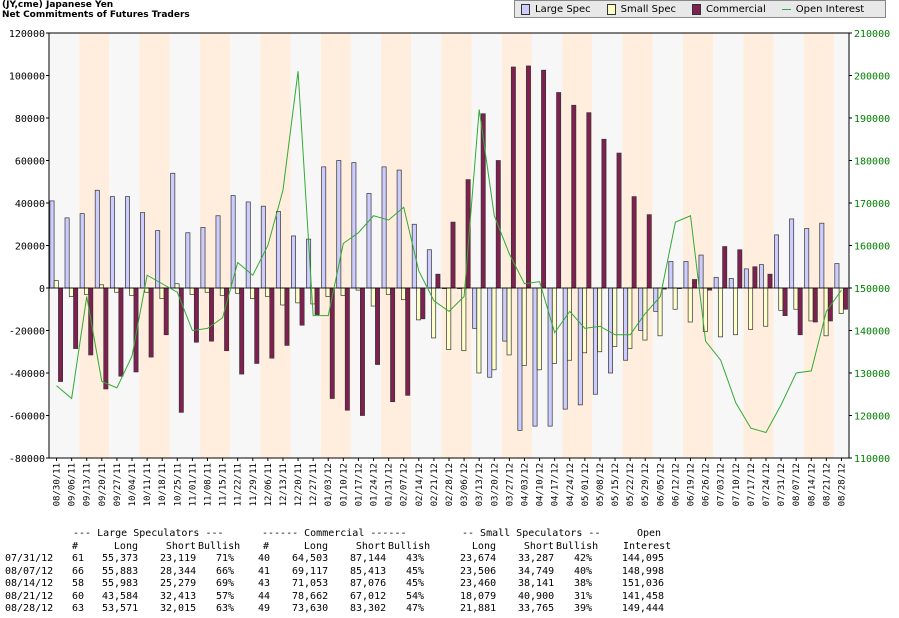 This screenshot has height=618, width=899. What do you see at coordinates (334, 533) in the screenshot?
I see `header-commercial: ------ Commercial ------` at bounding box center [334, 533].